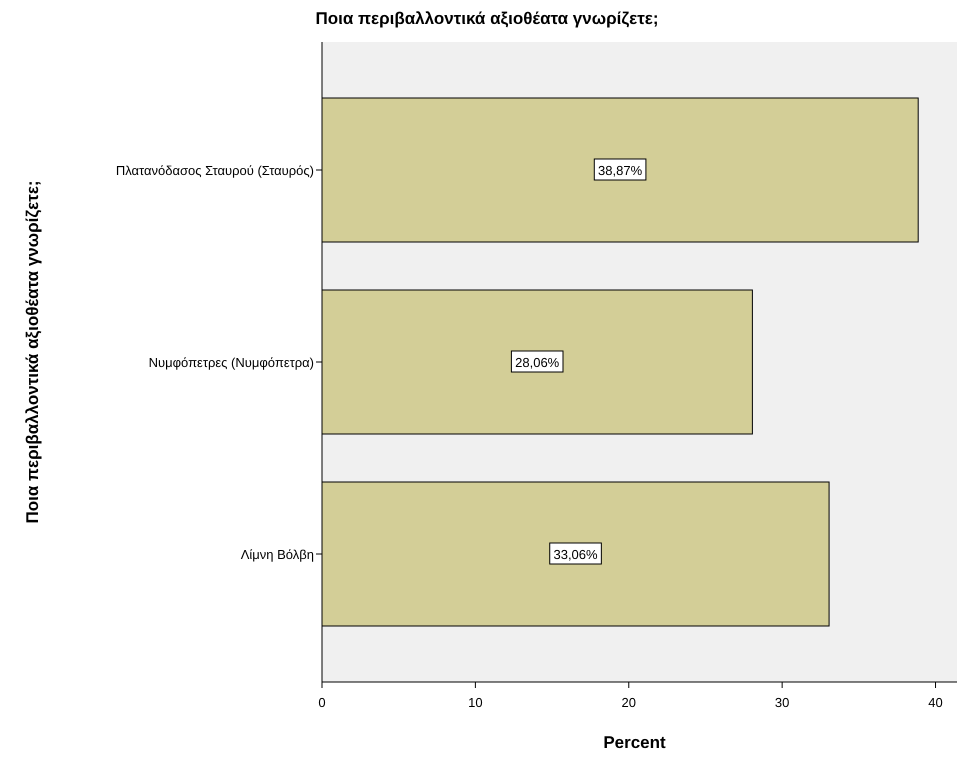 The image size is (957, 757). Describe the element at coordinates (537, 362) in the screenshot. I see `data-label: 28,06%` at that location.